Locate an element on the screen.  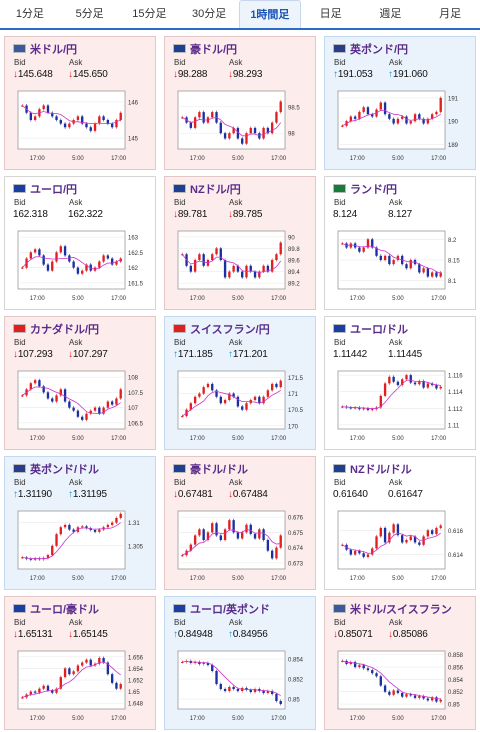
y-tick-label: 0.675 is located at coordinates (296, 534).